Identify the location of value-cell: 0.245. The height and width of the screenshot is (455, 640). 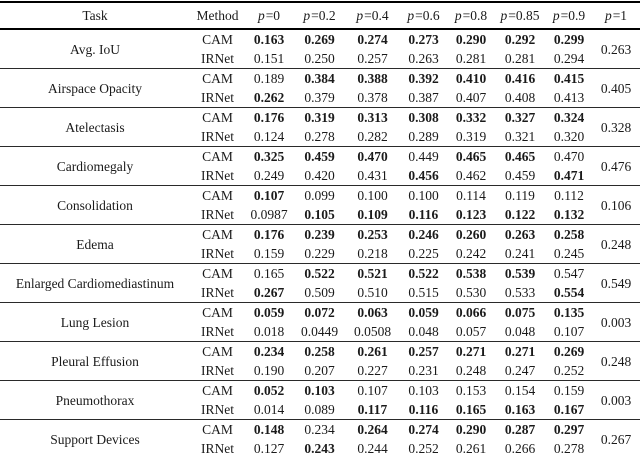
(569, 253).